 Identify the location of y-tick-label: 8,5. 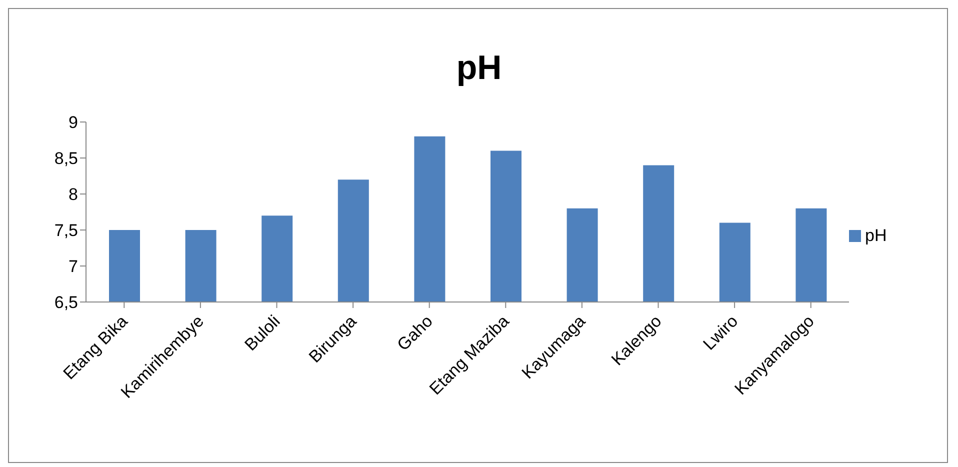
(66, 158).